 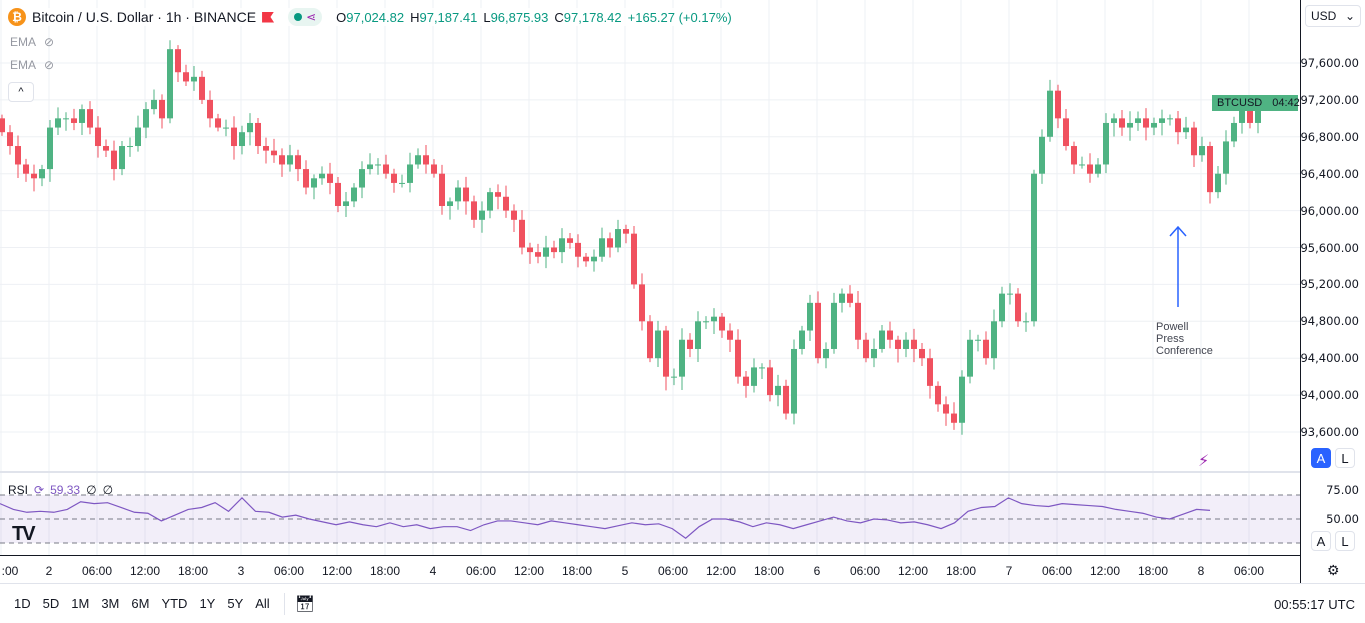 I want to click on chart-annotation: Powell Press Conference, so click(x=1184, y=339).